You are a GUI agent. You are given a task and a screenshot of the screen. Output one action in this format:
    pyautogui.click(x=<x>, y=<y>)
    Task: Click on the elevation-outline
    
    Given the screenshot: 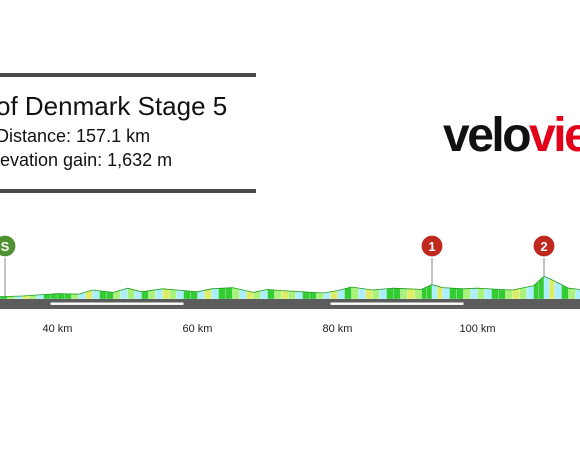 What is the action you would take?
    pyautogui.click(x=290, y=286)
    